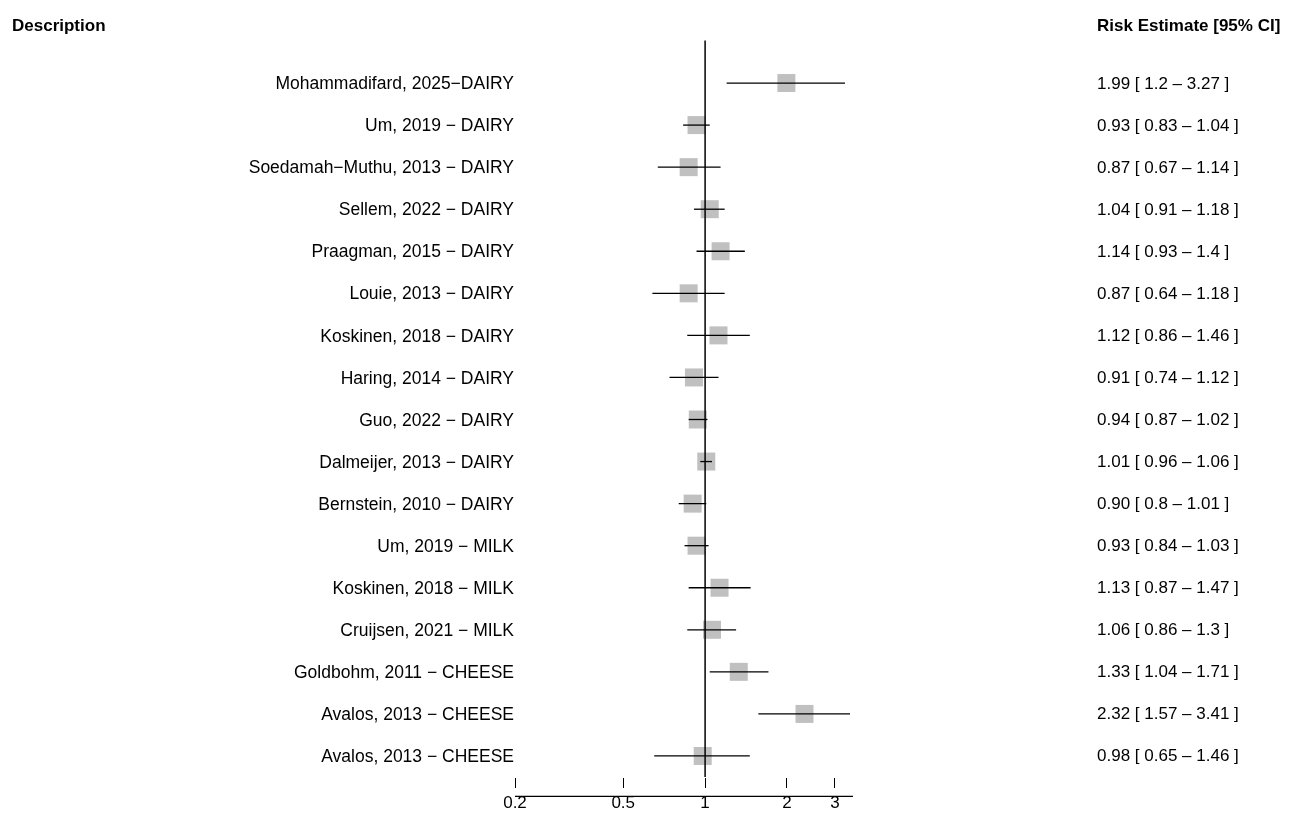  What do you see at coordinates (403, 671) in the screenshot?
I see `y-tick-label: Goldbohm, 2011 − CHEESE` at bounding box center [403, 671].